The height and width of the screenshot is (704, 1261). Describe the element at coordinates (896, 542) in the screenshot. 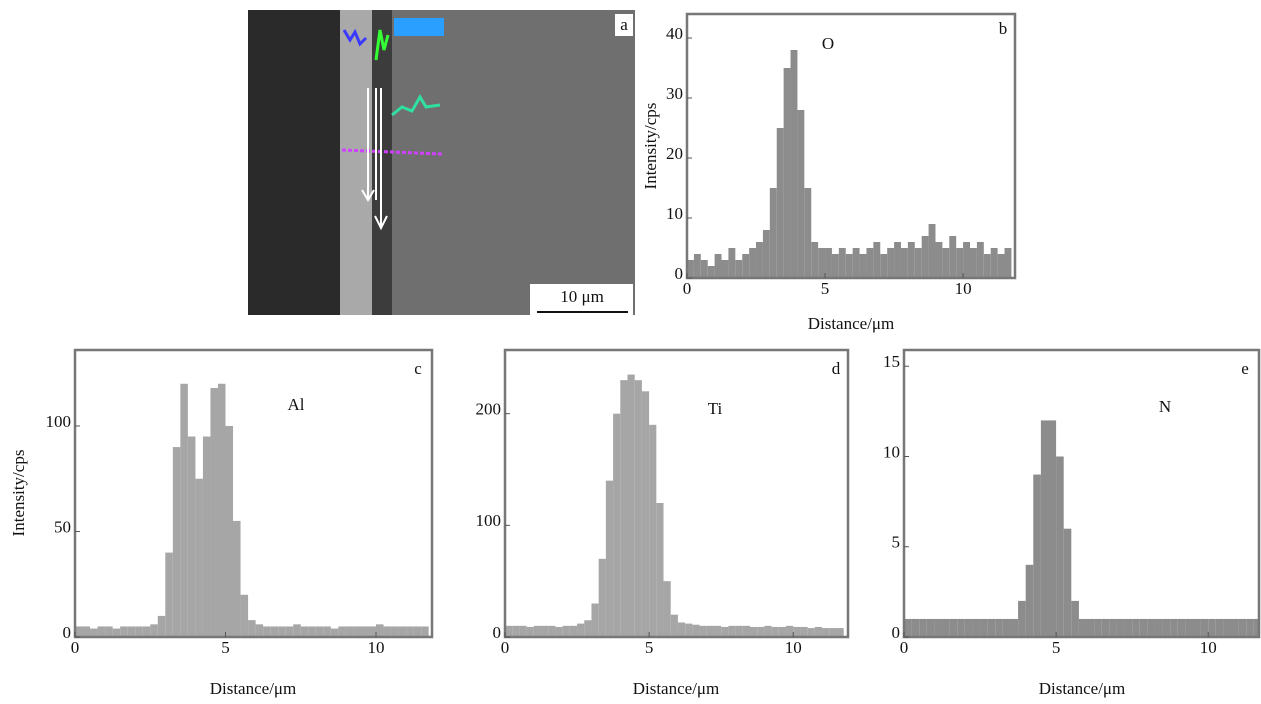

I see `y-tick-label: 5` at that location.